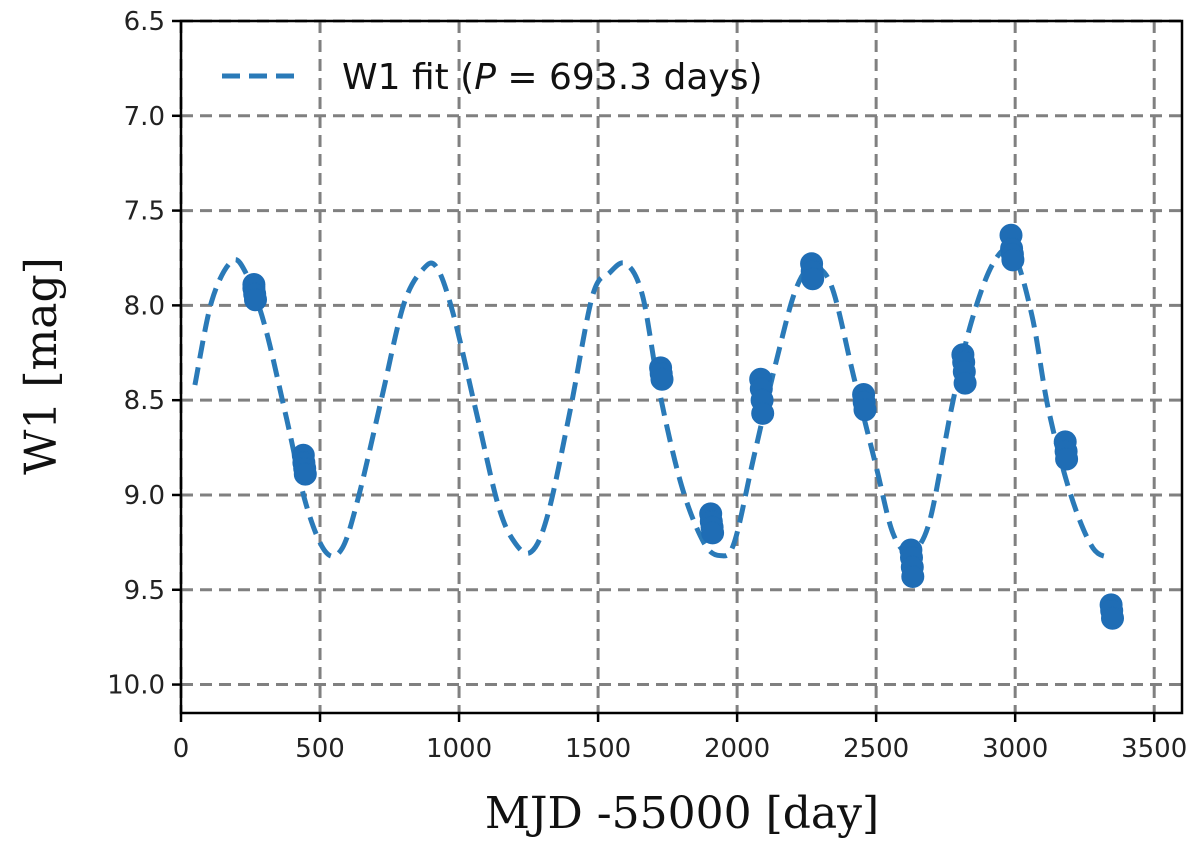 The image size is (1200, 848). What do you see at coordinates (144, 306) in the screenshot?
I see `y-tick-label: 8.0` at bounding box center [144, 306].